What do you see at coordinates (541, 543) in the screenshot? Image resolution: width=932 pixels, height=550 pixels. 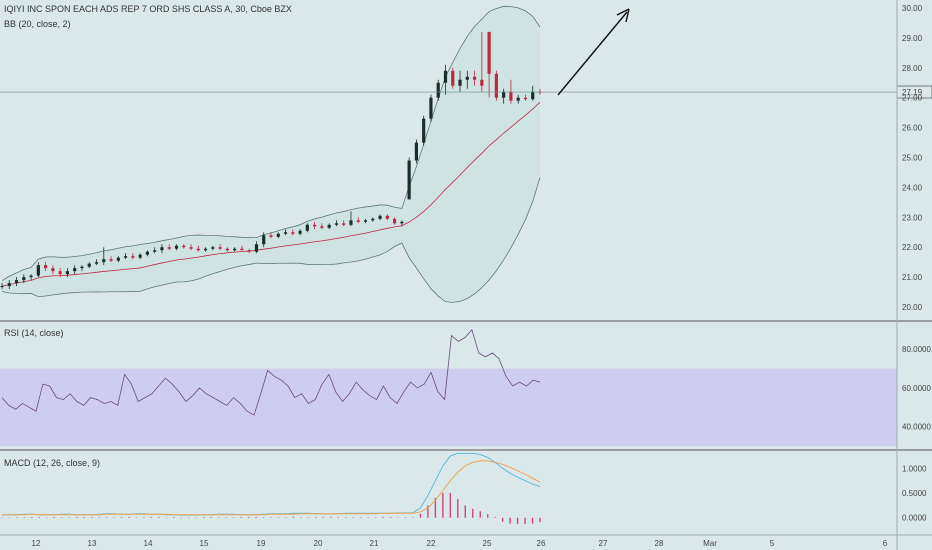 I see `time-tick-label: 26` at bounding box center [541, 543].